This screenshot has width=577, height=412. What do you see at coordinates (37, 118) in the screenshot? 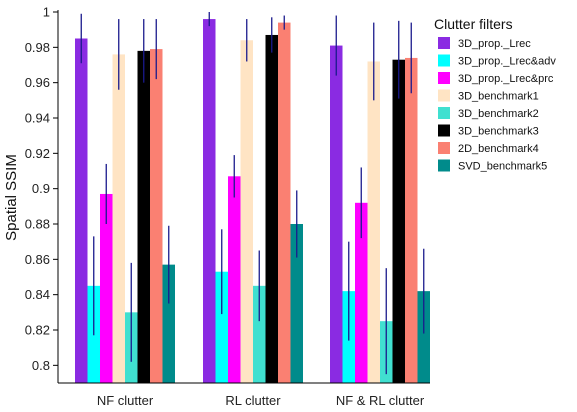
I see `y-tick-label: 0.94` at bounding box center [37, 118].